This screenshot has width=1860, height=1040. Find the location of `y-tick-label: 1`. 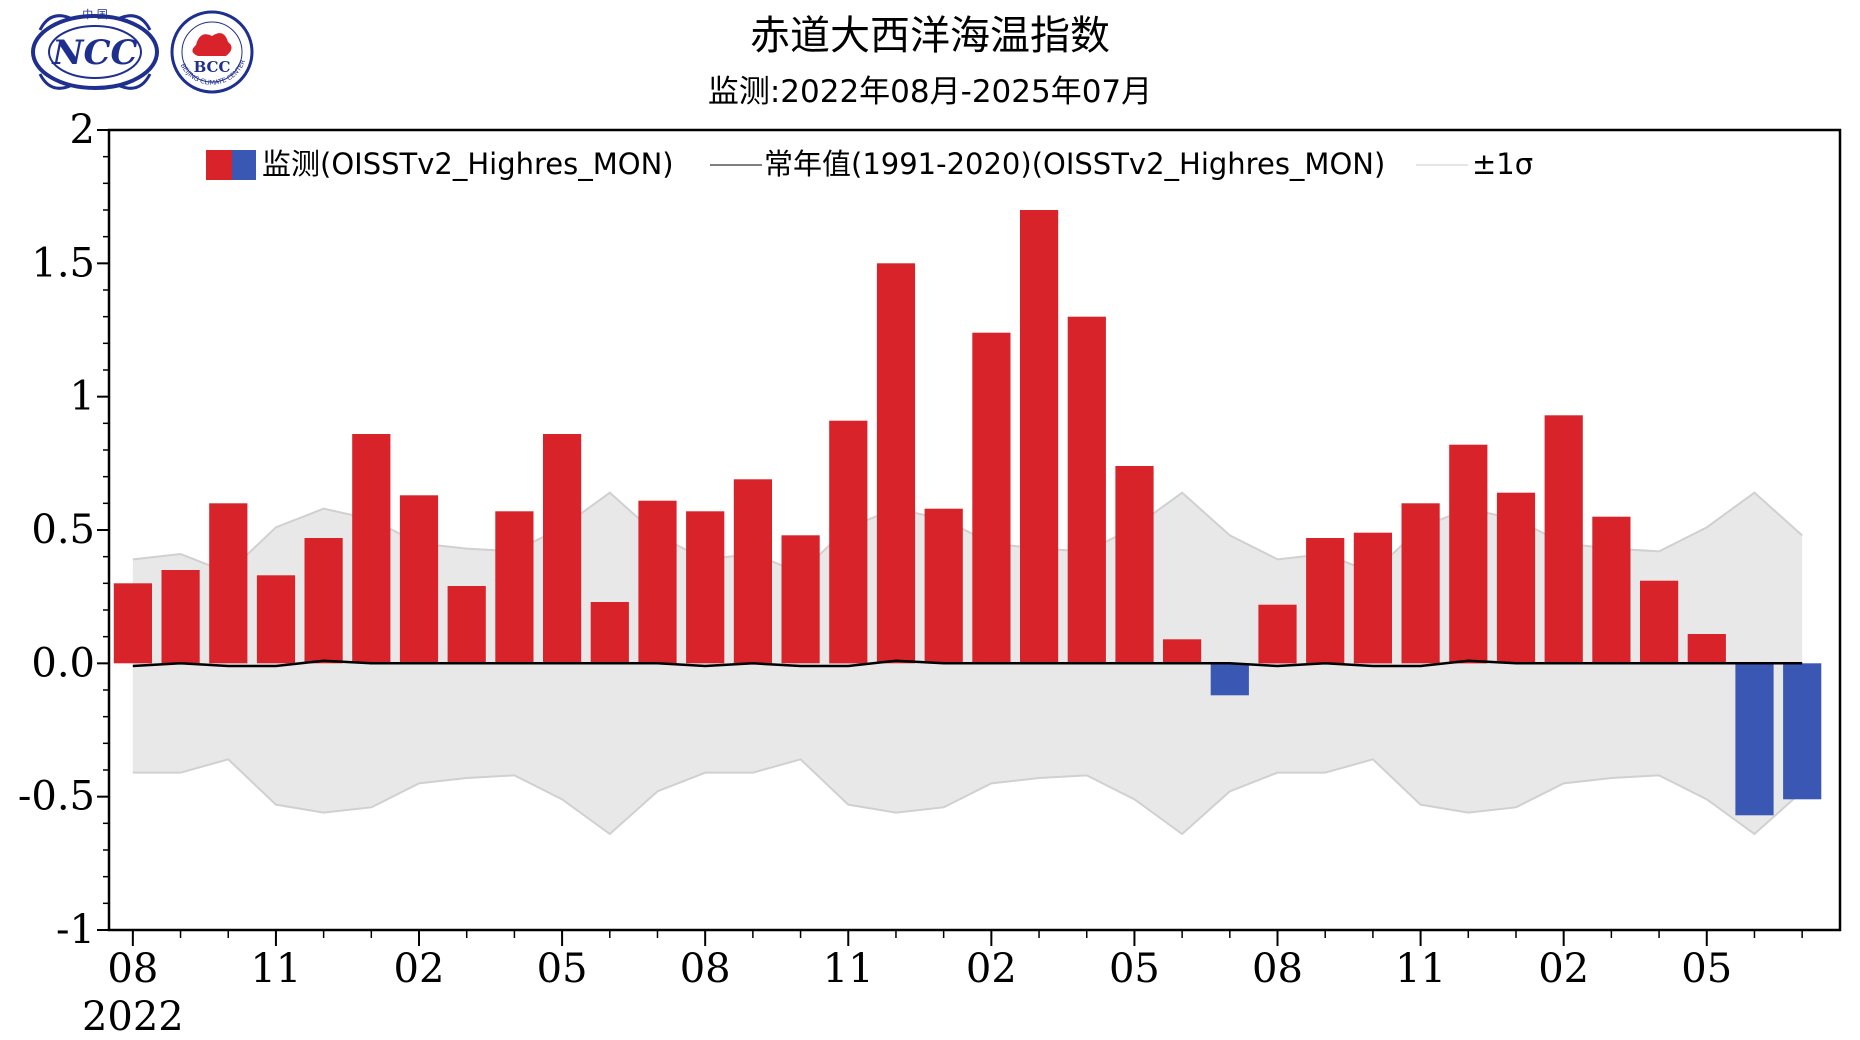

y-tick-label: 1 is located at coordinates (82, 397).